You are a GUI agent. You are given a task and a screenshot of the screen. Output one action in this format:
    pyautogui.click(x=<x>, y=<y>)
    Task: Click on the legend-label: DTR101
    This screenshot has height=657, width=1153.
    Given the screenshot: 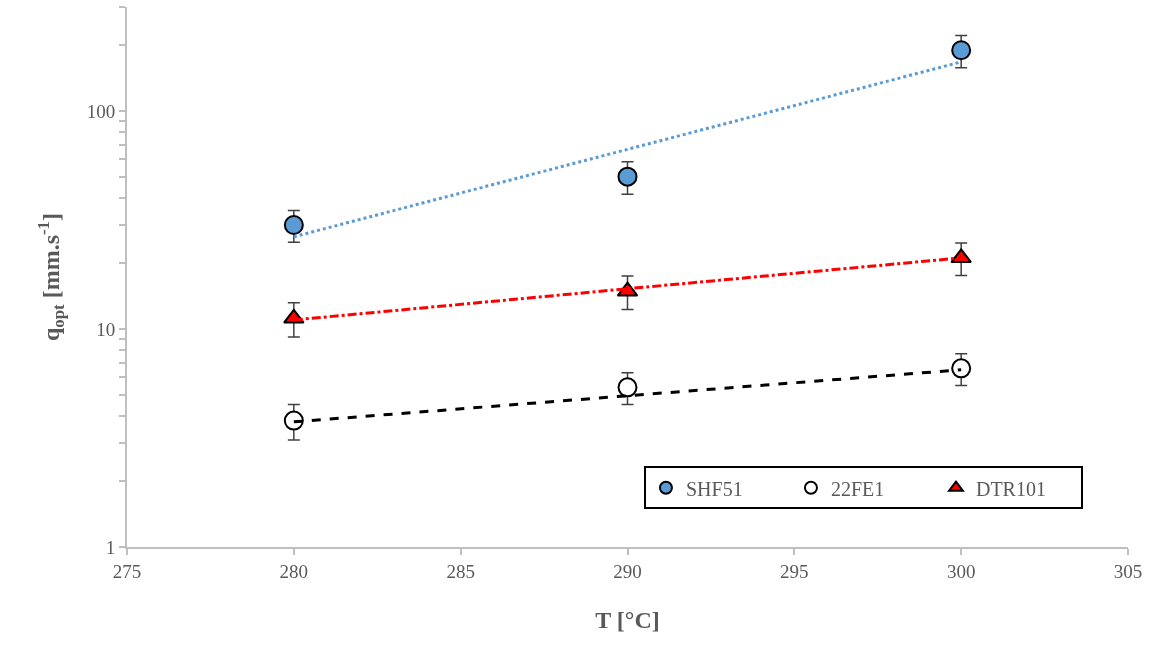 What is the action you would take?
    pyautogui.click(x=1010, y=488)
    